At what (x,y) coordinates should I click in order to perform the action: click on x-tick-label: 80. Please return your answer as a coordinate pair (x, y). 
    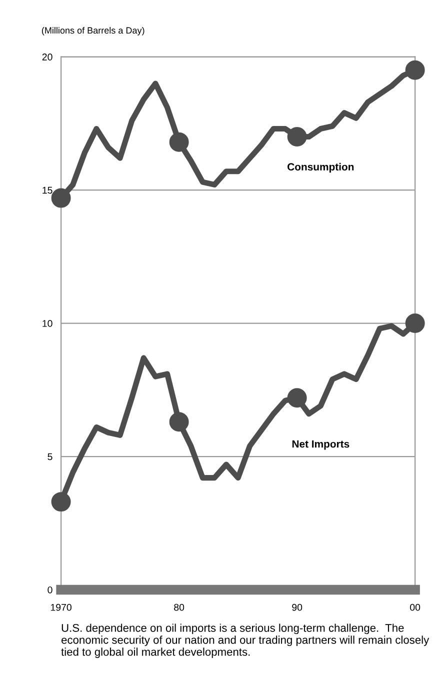
    Looking at the image, I should click on (179, 607).